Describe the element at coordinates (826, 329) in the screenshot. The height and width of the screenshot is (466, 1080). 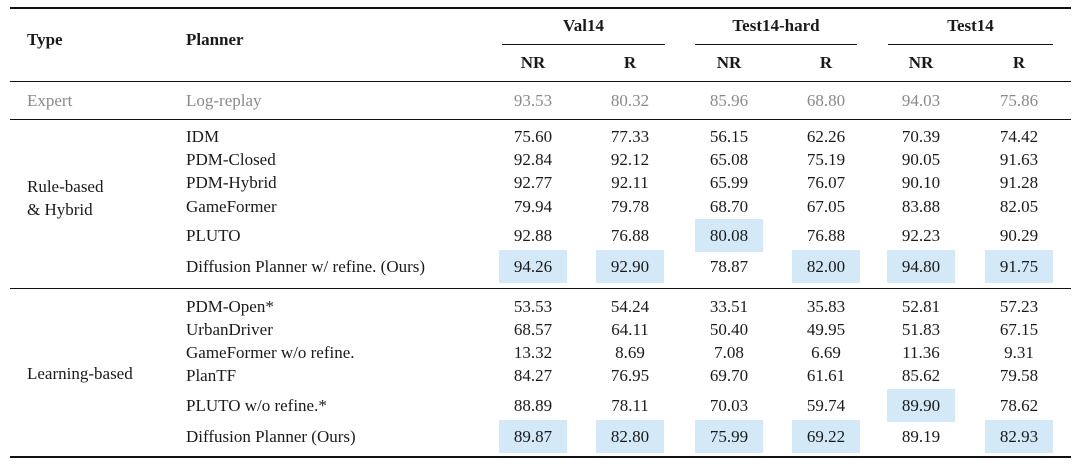
I see `table-cell-value: 49.95` at that location.